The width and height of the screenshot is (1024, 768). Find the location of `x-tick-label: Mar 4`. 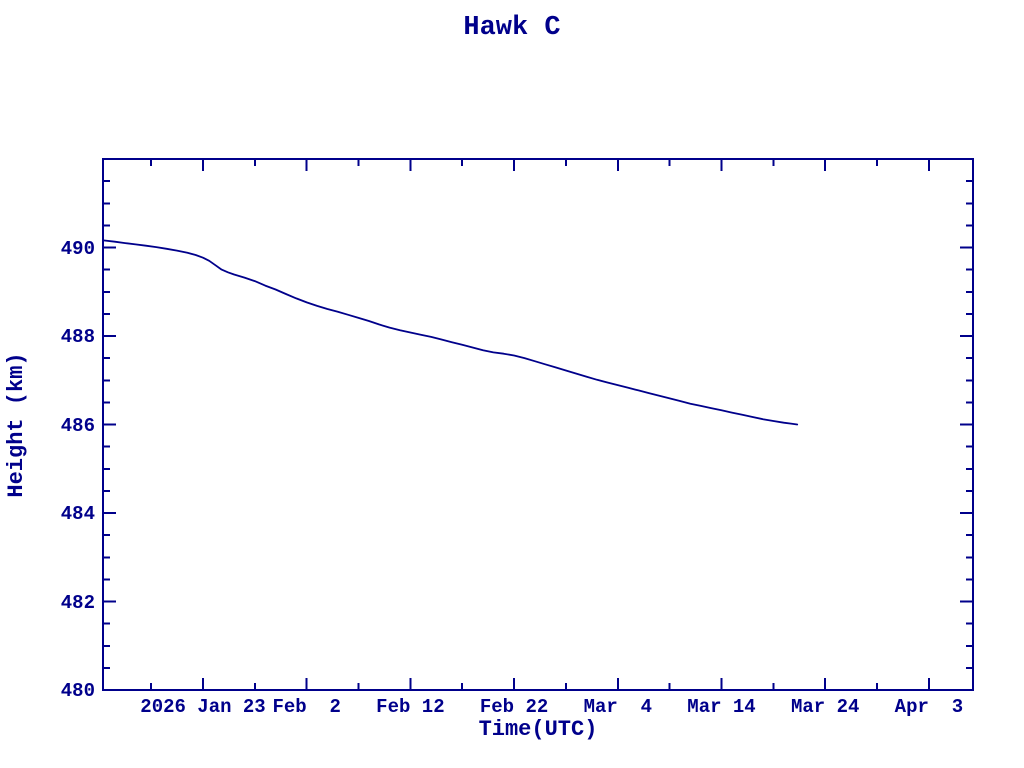

x-tick-label: Mar 4 is located at coordinates (618, 707).